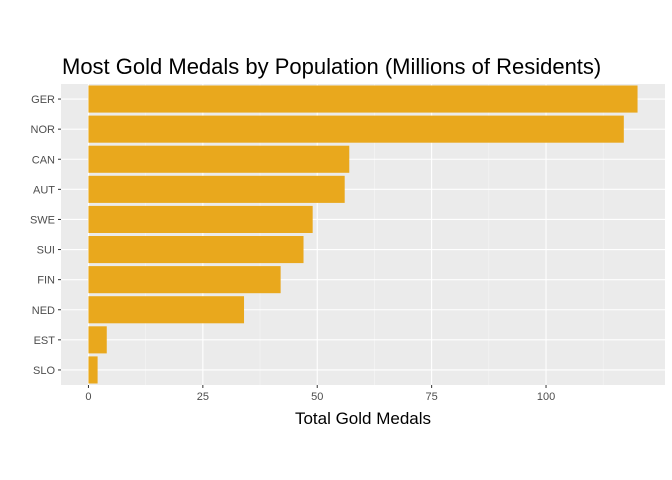 The height and width of the screenshot is (480, 672). Describe the element at coordinates (200, 219) in the screenshot. I see `bar-swe` at that location.